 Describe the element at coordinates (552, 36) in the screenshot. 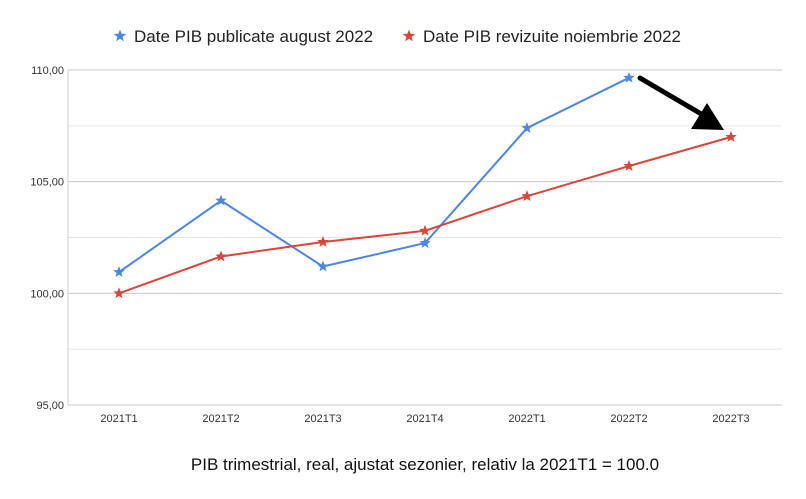

I see `legend-label-noiembrie: Date PIB revizuite noiembrie 2022` at that location.